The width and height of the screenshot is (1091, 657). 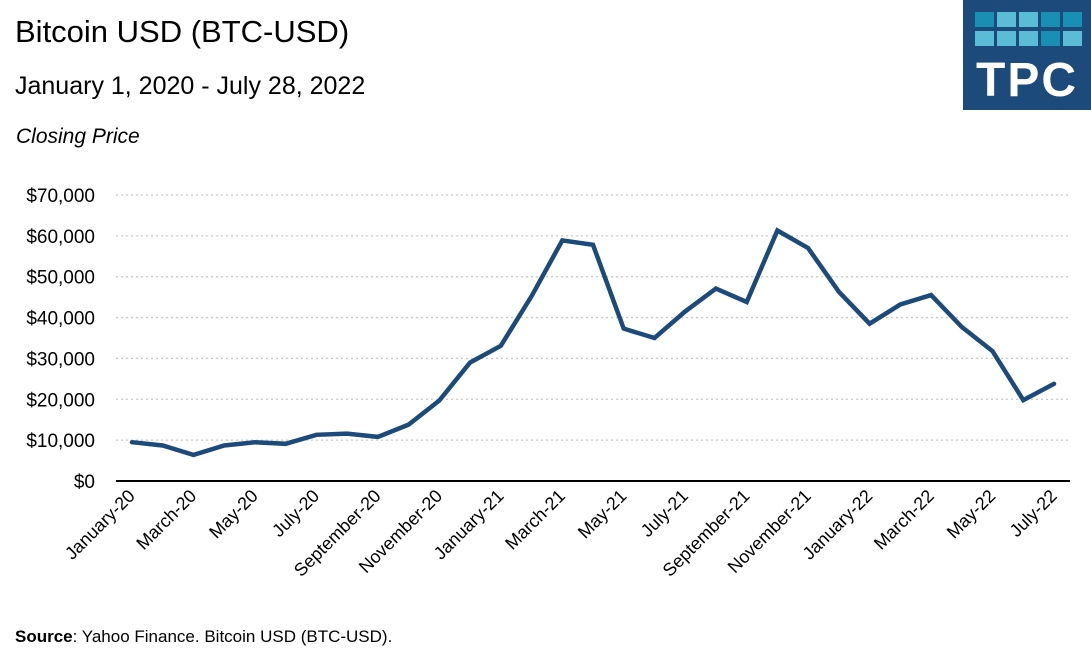 I want to click on tpc-logo: TPC, so click(x=1027, y=55).